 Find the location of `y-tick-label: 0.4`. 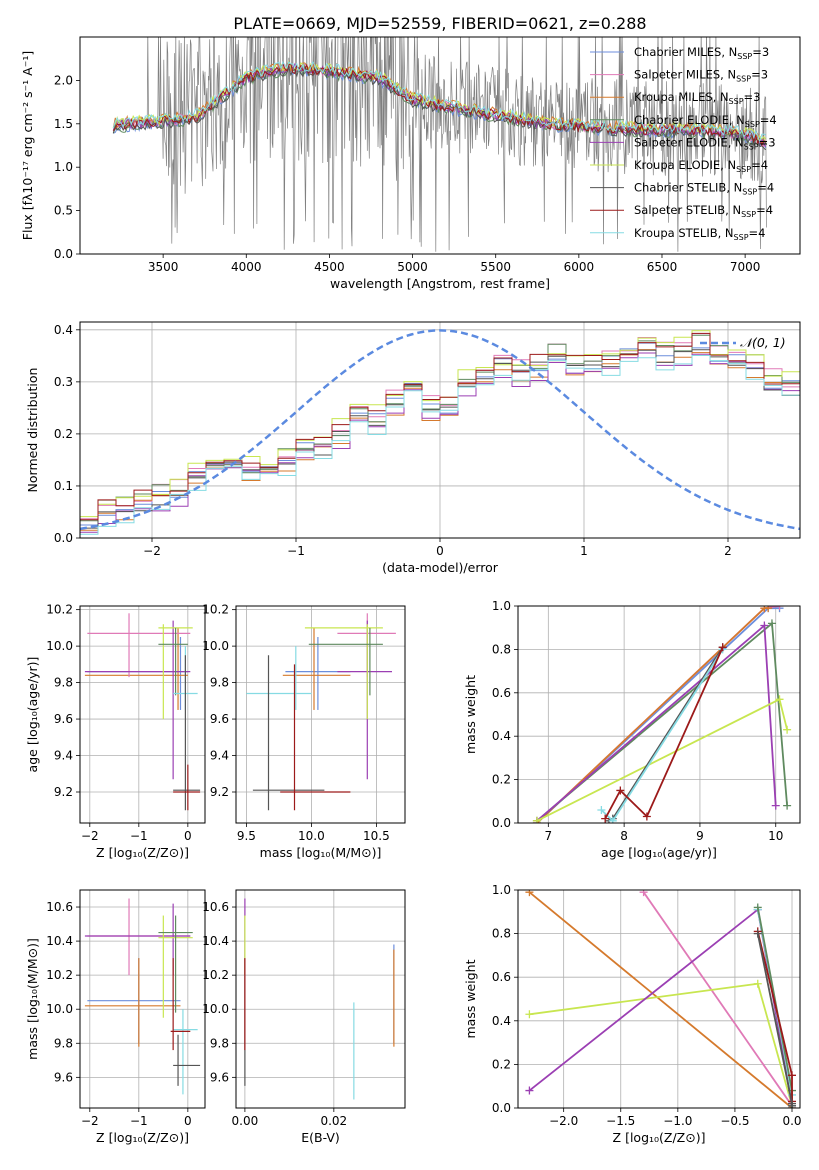

y-tick-label: 0.4 is located at coordinates (501, 1021).